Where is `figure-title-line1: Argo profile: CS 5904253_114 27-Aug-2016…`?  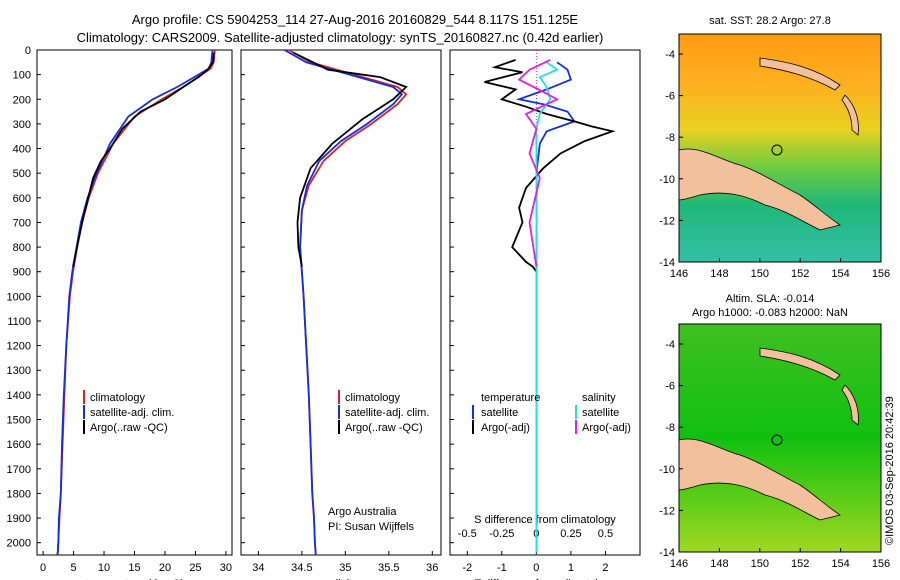 figure-title-line1: Argo profile: CS 5904253_114 27-Aug-2016… is located at coordinates (355, 19).